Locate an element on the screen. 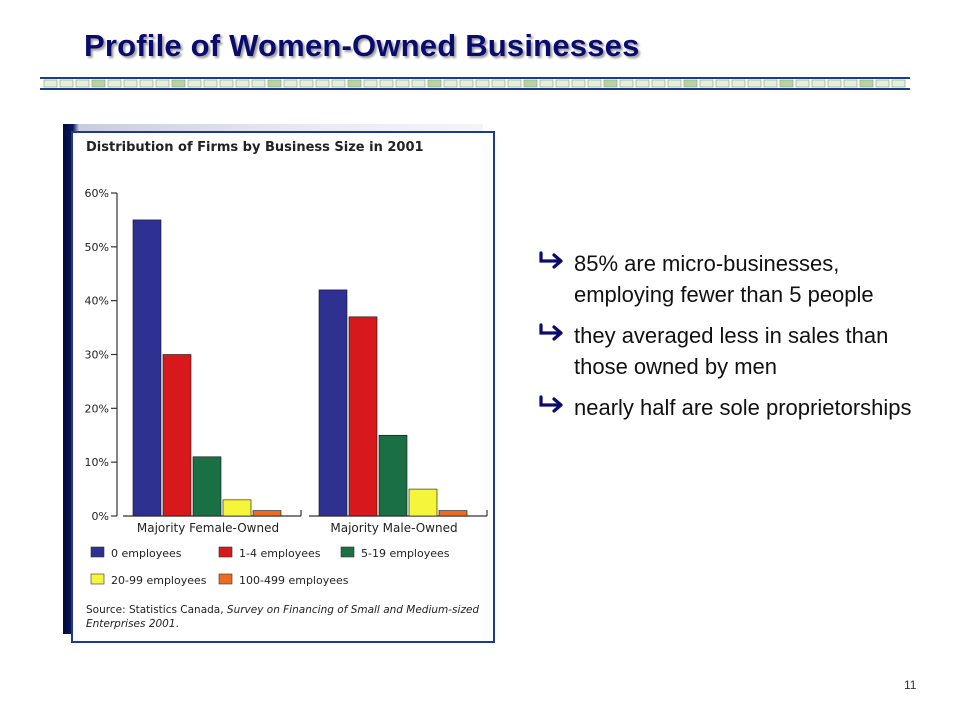 Image resolution: width=960 pixels, height=720 pixels. x-category-label: Majority Male-Owned is located at coordinates (393, 528).